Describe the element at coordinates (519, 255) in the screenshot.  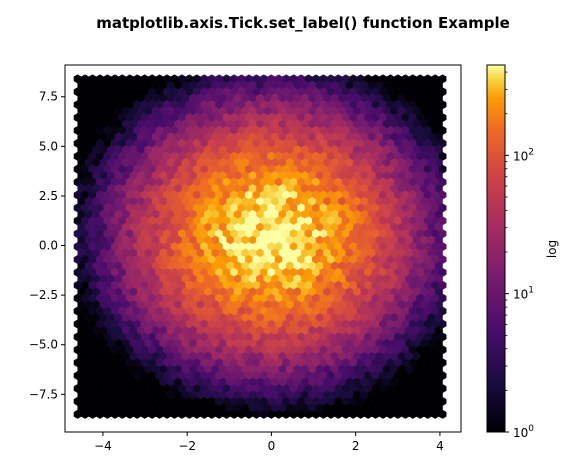
I see `colorbar-ticks: 10⁰ 10¹ 10²` at that location.